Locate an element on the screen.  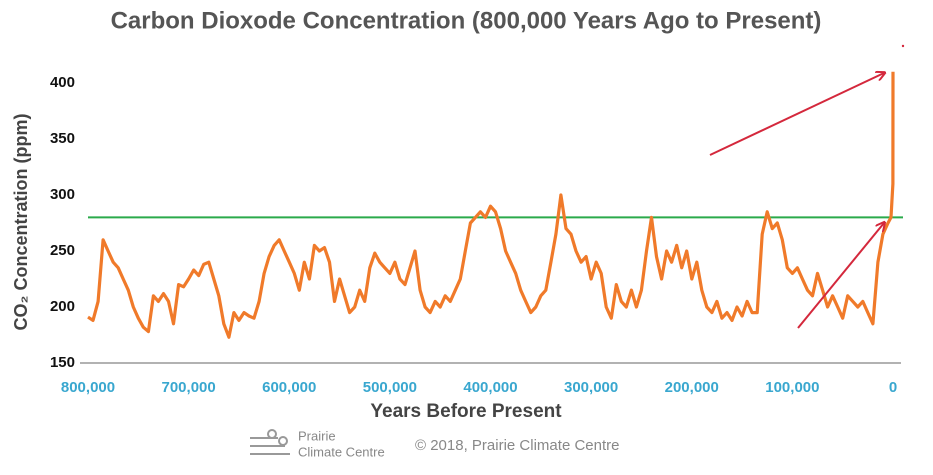
x-axis-label: Years Before Present is located at coordinates (466, 411).